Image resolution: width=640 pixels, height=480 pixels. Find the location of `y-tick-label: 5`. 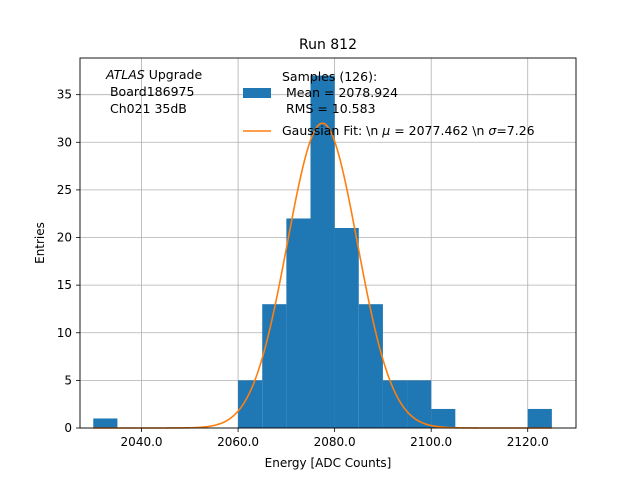

y-tick-label: 5 is located at coordinates (68, 380).